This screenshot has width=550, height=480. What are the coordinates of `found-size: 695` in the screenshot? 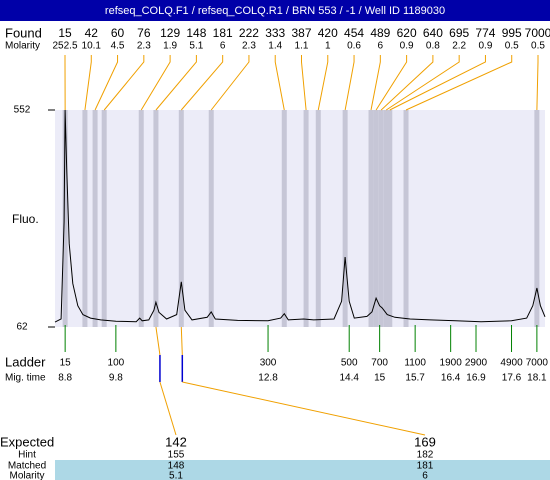 It's located at (459, 33).